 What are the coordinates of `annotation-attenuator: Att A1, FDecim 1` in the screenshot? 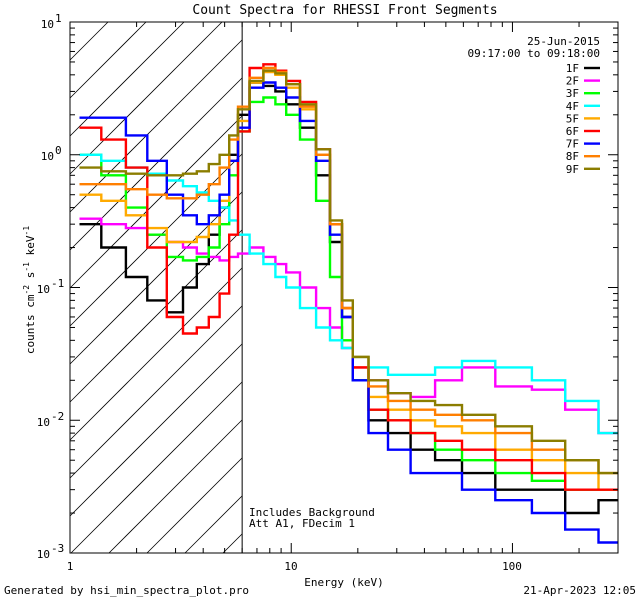 It's located at (302, 523).